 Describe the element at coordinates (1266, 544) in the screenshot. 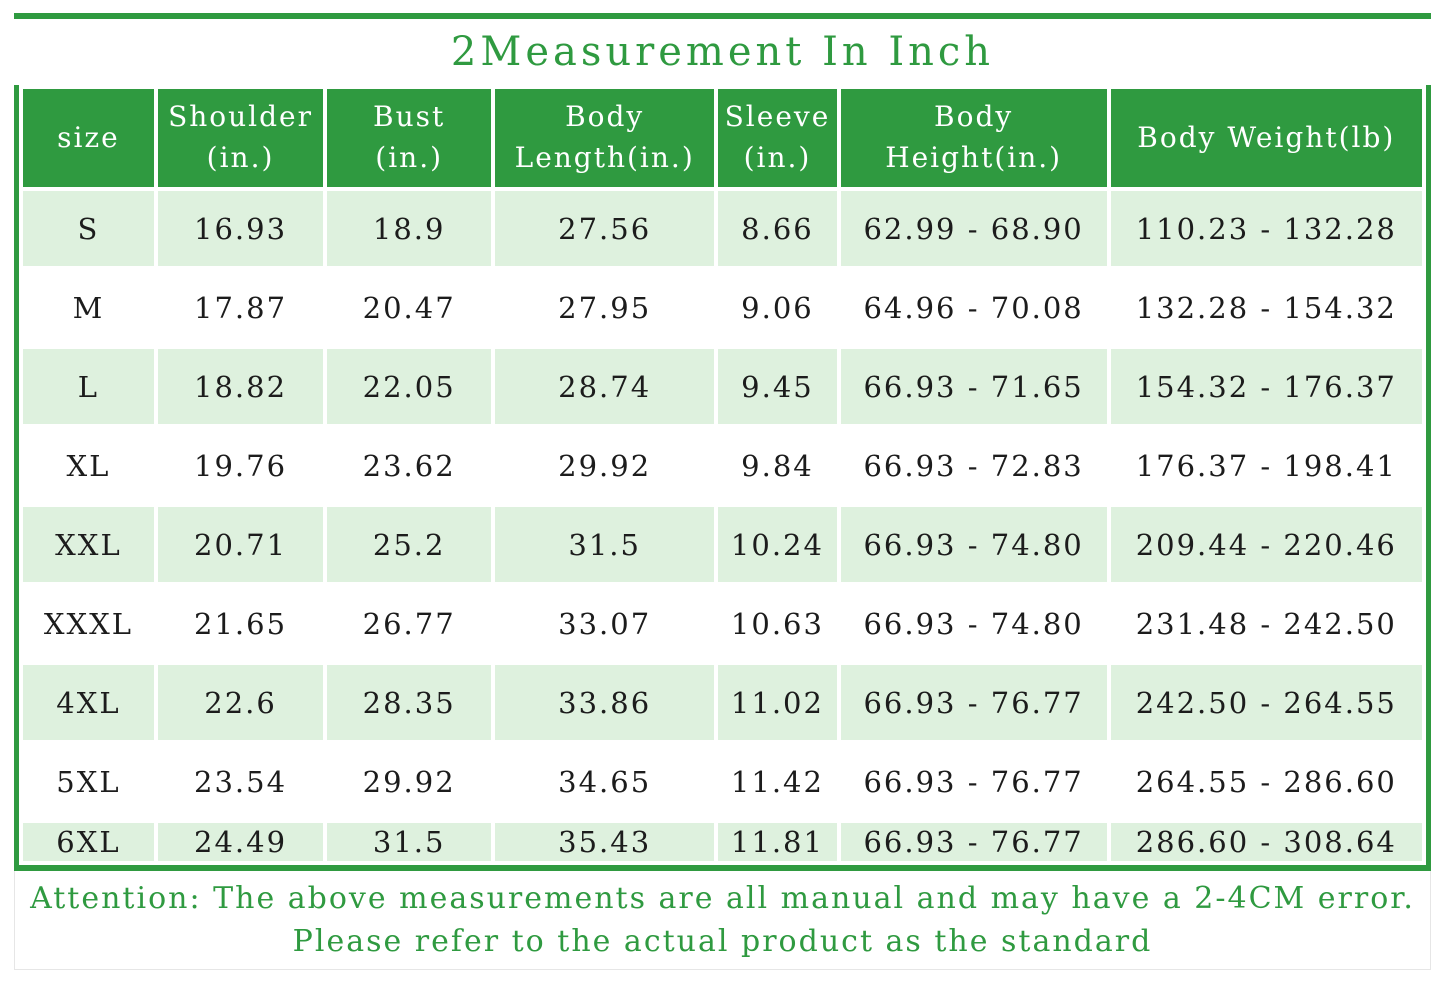

I see `table-cell: 209.44 - 220.46` at that location.